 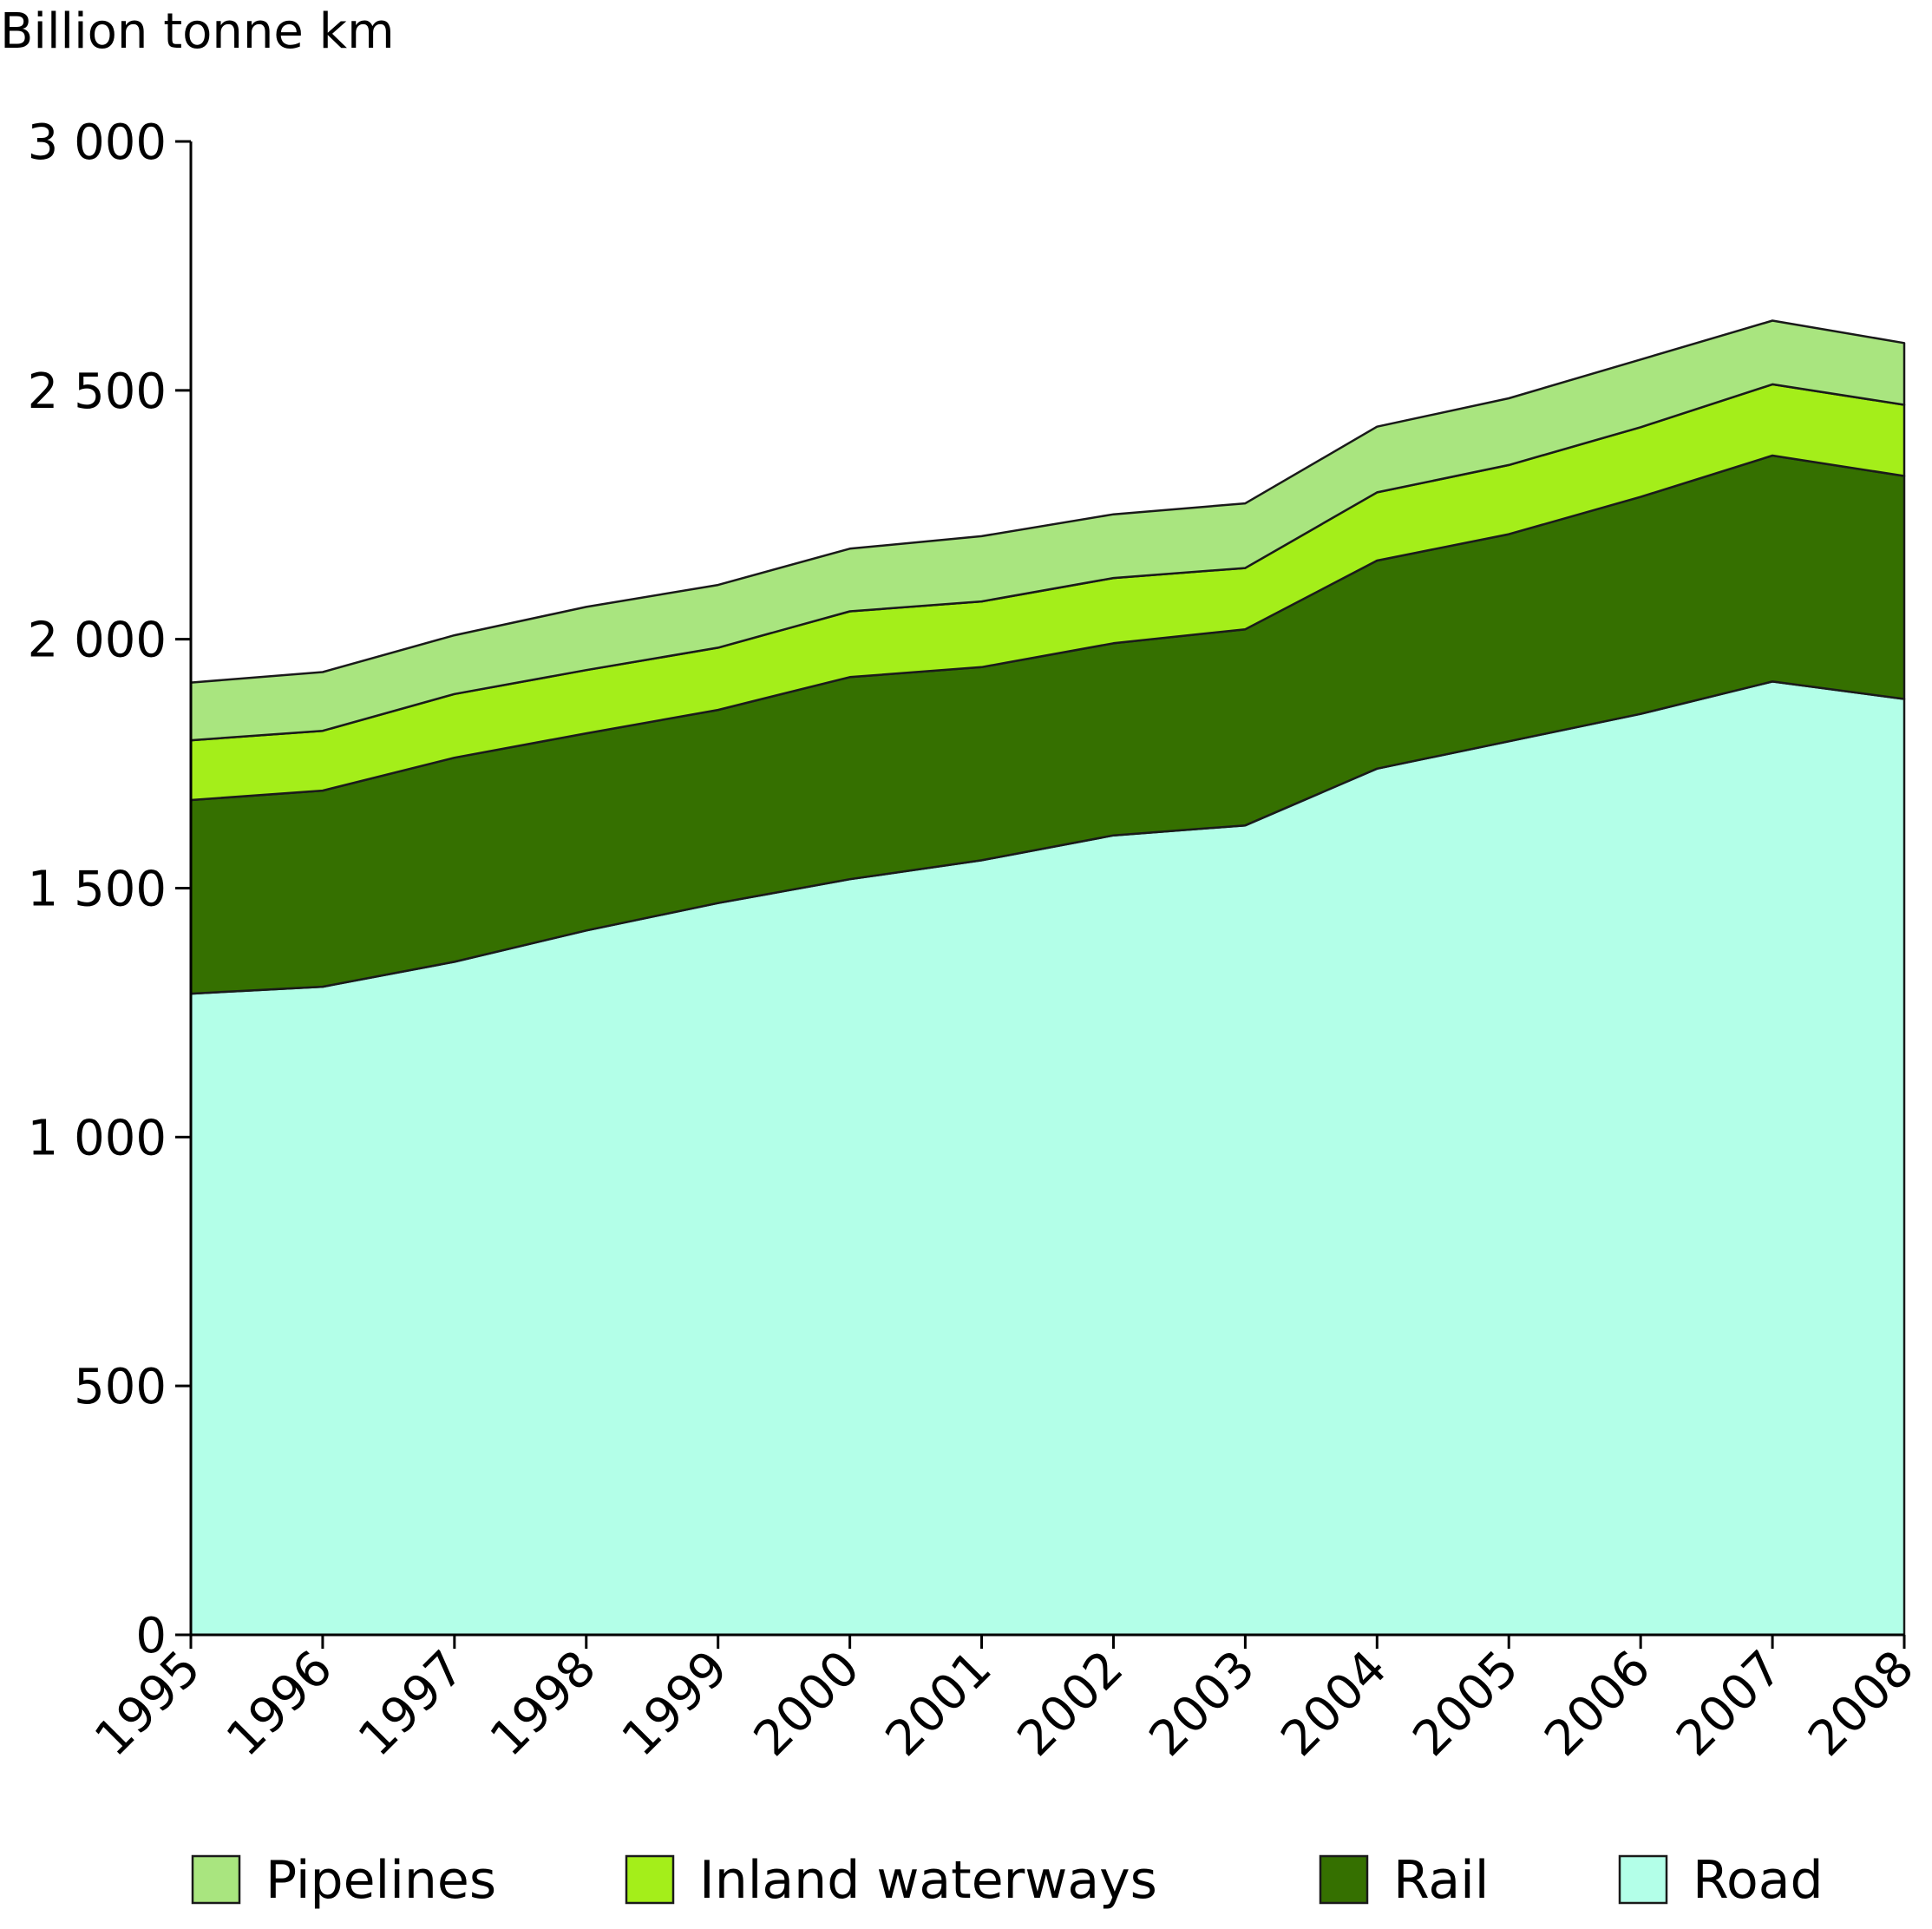 I want to click on legend-item-road: Road, so click(x=1721, y=1881).